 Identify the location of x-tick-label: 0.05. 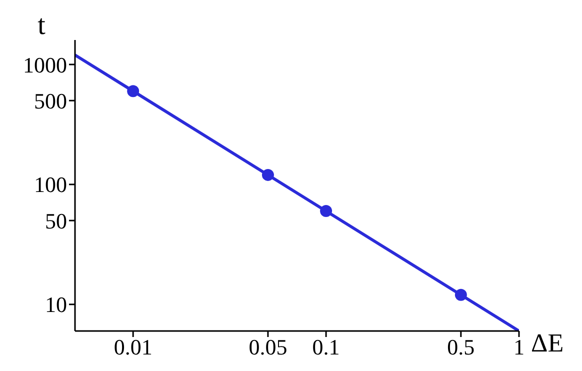
(268, 347).